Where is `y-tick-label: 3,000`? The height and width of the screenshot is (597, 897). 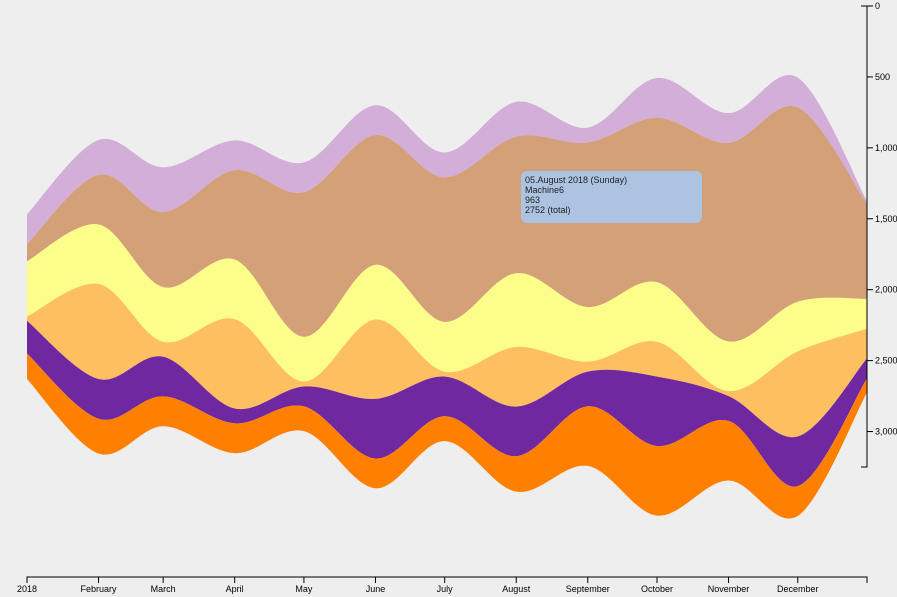 y-tick-label: 3,000 is located at coordinates (886, 432).